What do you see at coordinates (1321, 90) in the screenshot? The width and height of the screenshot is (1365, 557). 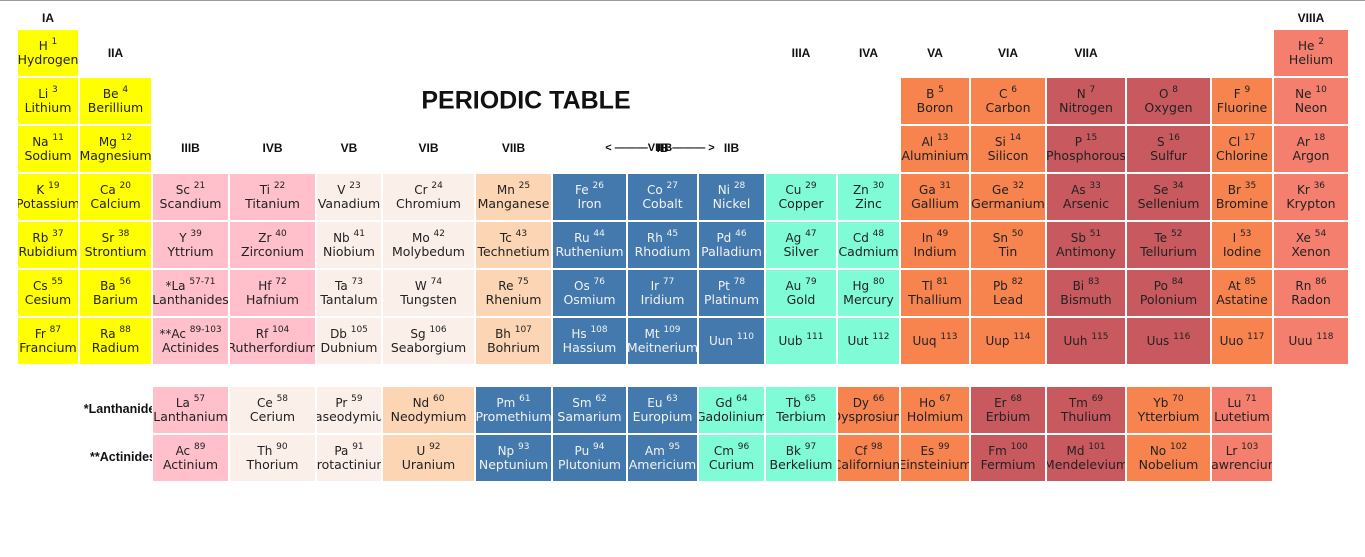 I see `atomic-number: 10` at bounding box center [1321, 90].